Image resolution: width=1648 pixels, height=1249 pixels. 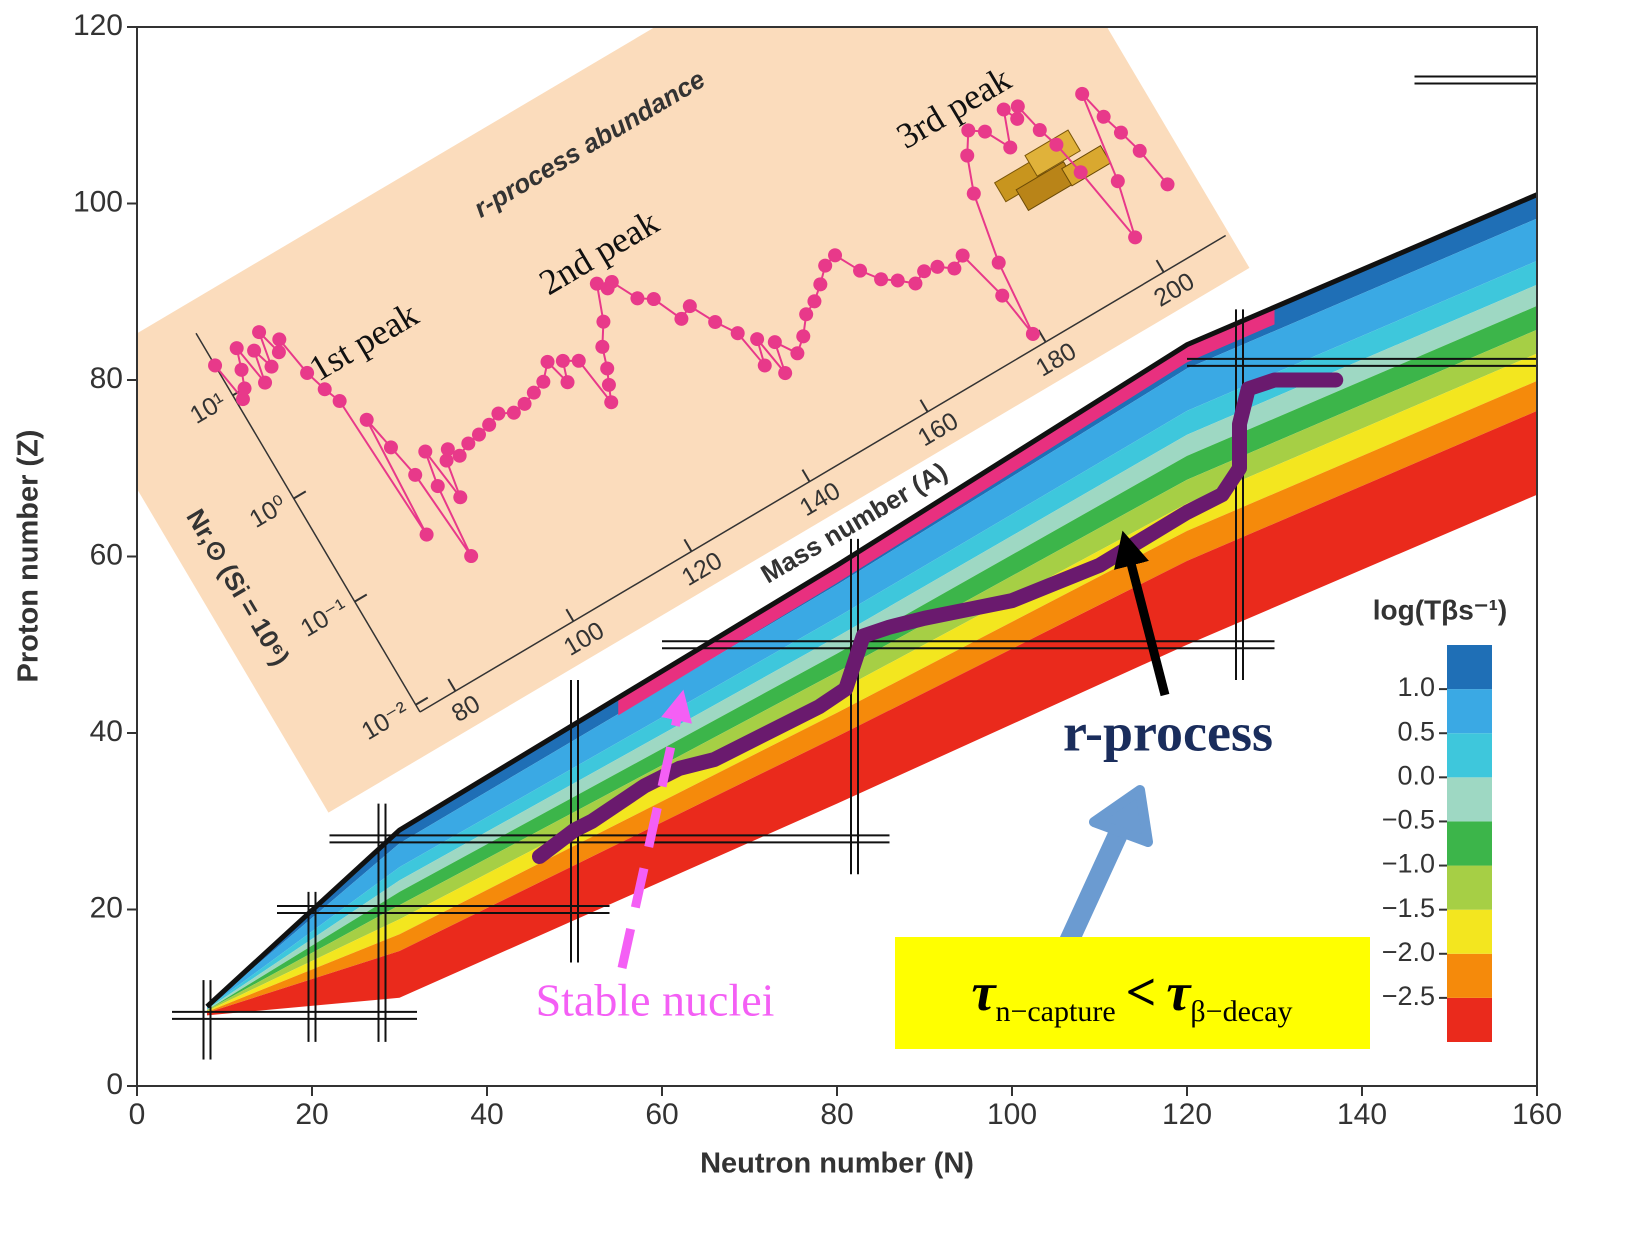 What do you see at coordinates (106, 907) in the screenshot?
I see `y-tick-label: 20` at bounding box center [106, 907].